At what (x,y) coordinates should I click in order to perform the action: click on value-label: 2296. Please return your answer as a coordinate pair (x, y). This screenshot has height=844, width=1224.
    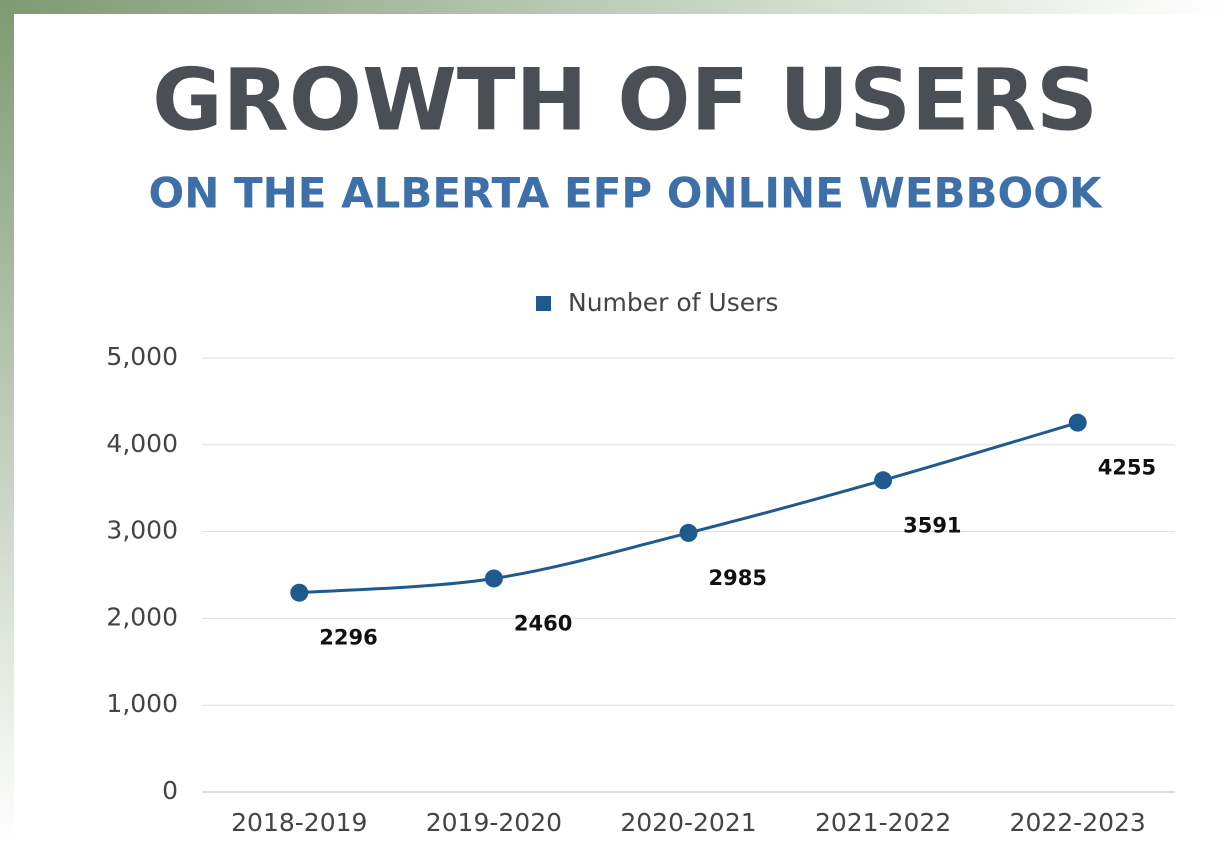
    Looking at the image, I should click on (348, 638).